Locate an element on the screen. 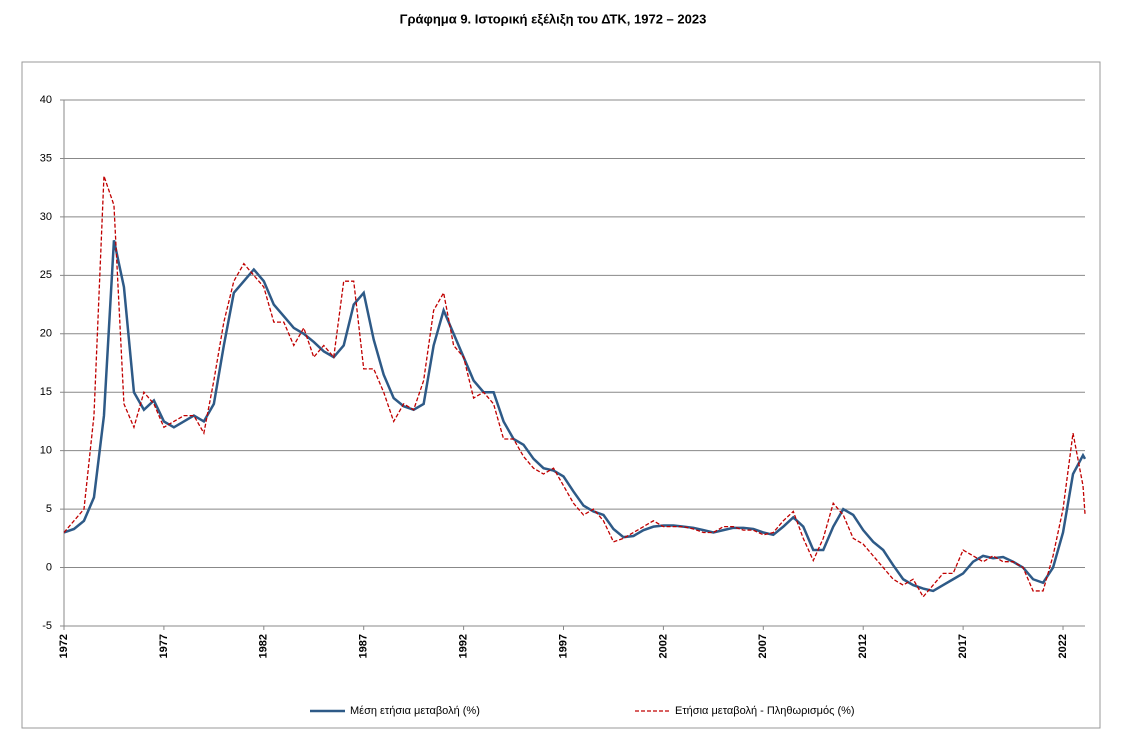  x-tick-label: 2017 is located at coordinates (963, 646).